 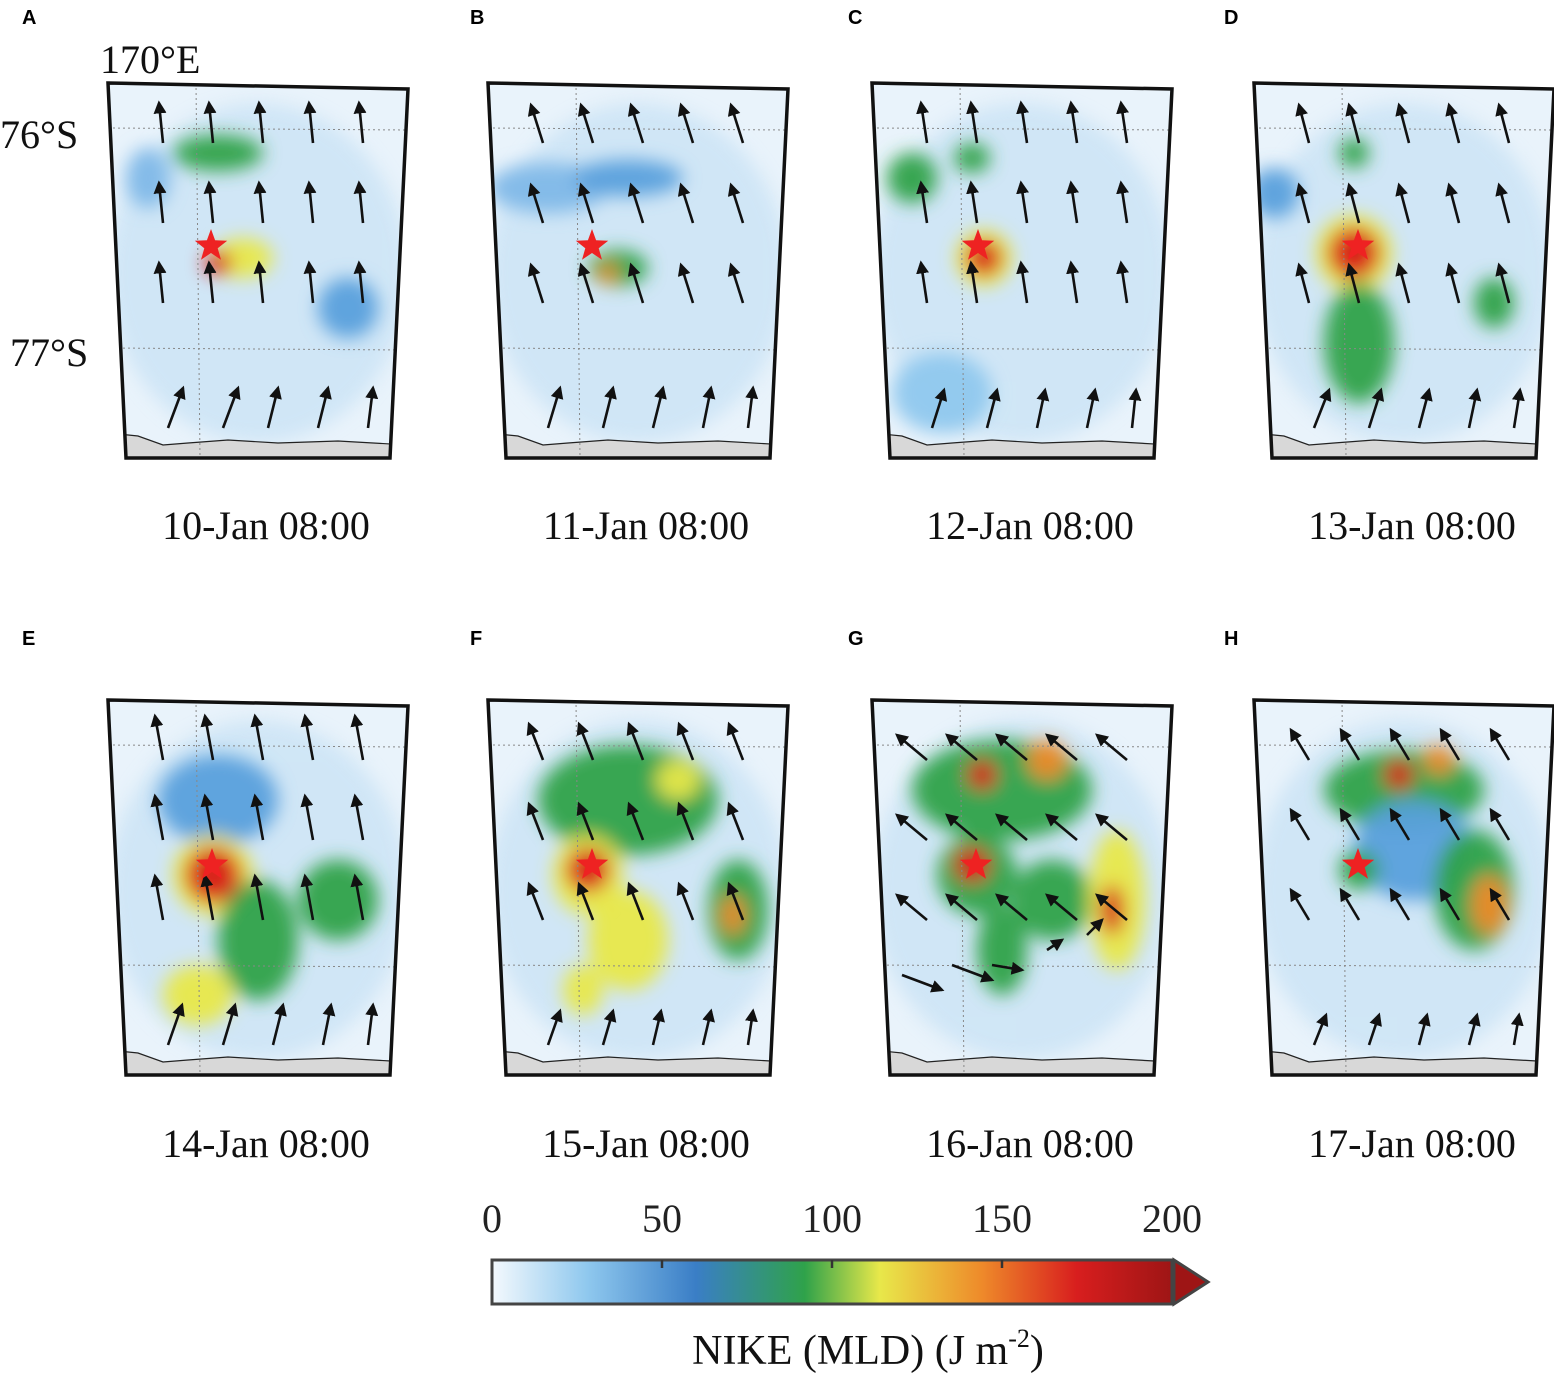 I want to click on map-panel-d, so click(x=1403, y=270).